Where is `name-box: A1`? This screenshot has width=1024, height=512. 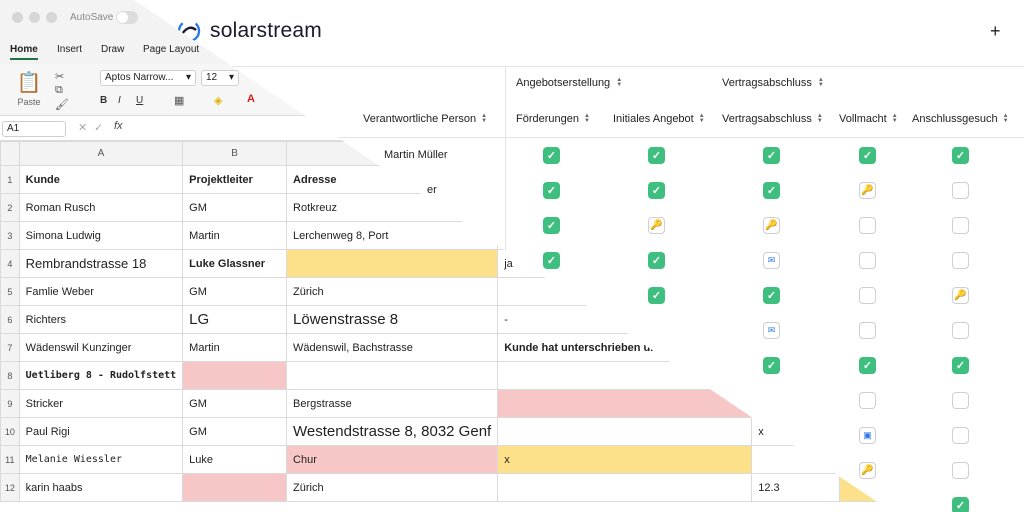 name-box: A1 is located at coordinates (34, 129).